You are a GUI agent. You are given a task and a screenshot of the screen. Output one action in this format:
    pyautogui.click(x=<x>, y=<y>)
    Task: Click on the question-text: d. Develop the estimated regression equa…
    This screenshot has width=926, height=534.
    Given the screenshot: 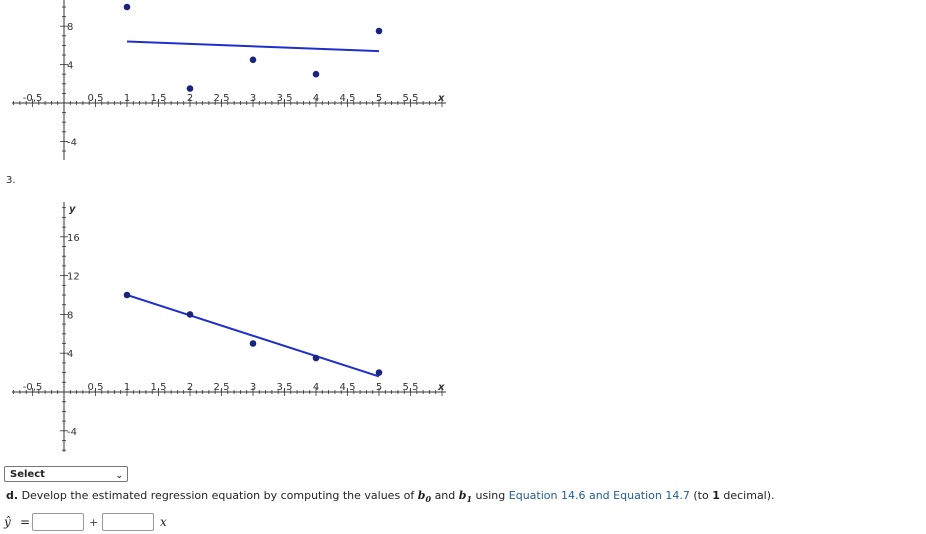 What is the action you would take?
    pyautogui.click(x=390, y=496)
    